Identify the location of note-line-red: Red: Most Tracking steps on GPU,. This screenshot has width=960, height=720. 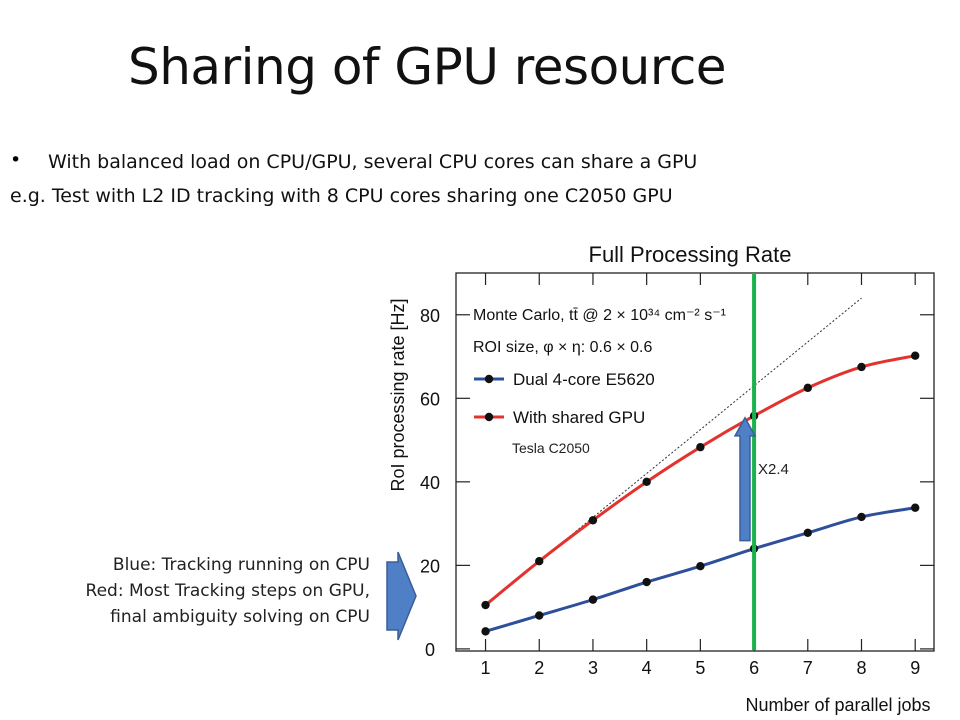
(227, 591).